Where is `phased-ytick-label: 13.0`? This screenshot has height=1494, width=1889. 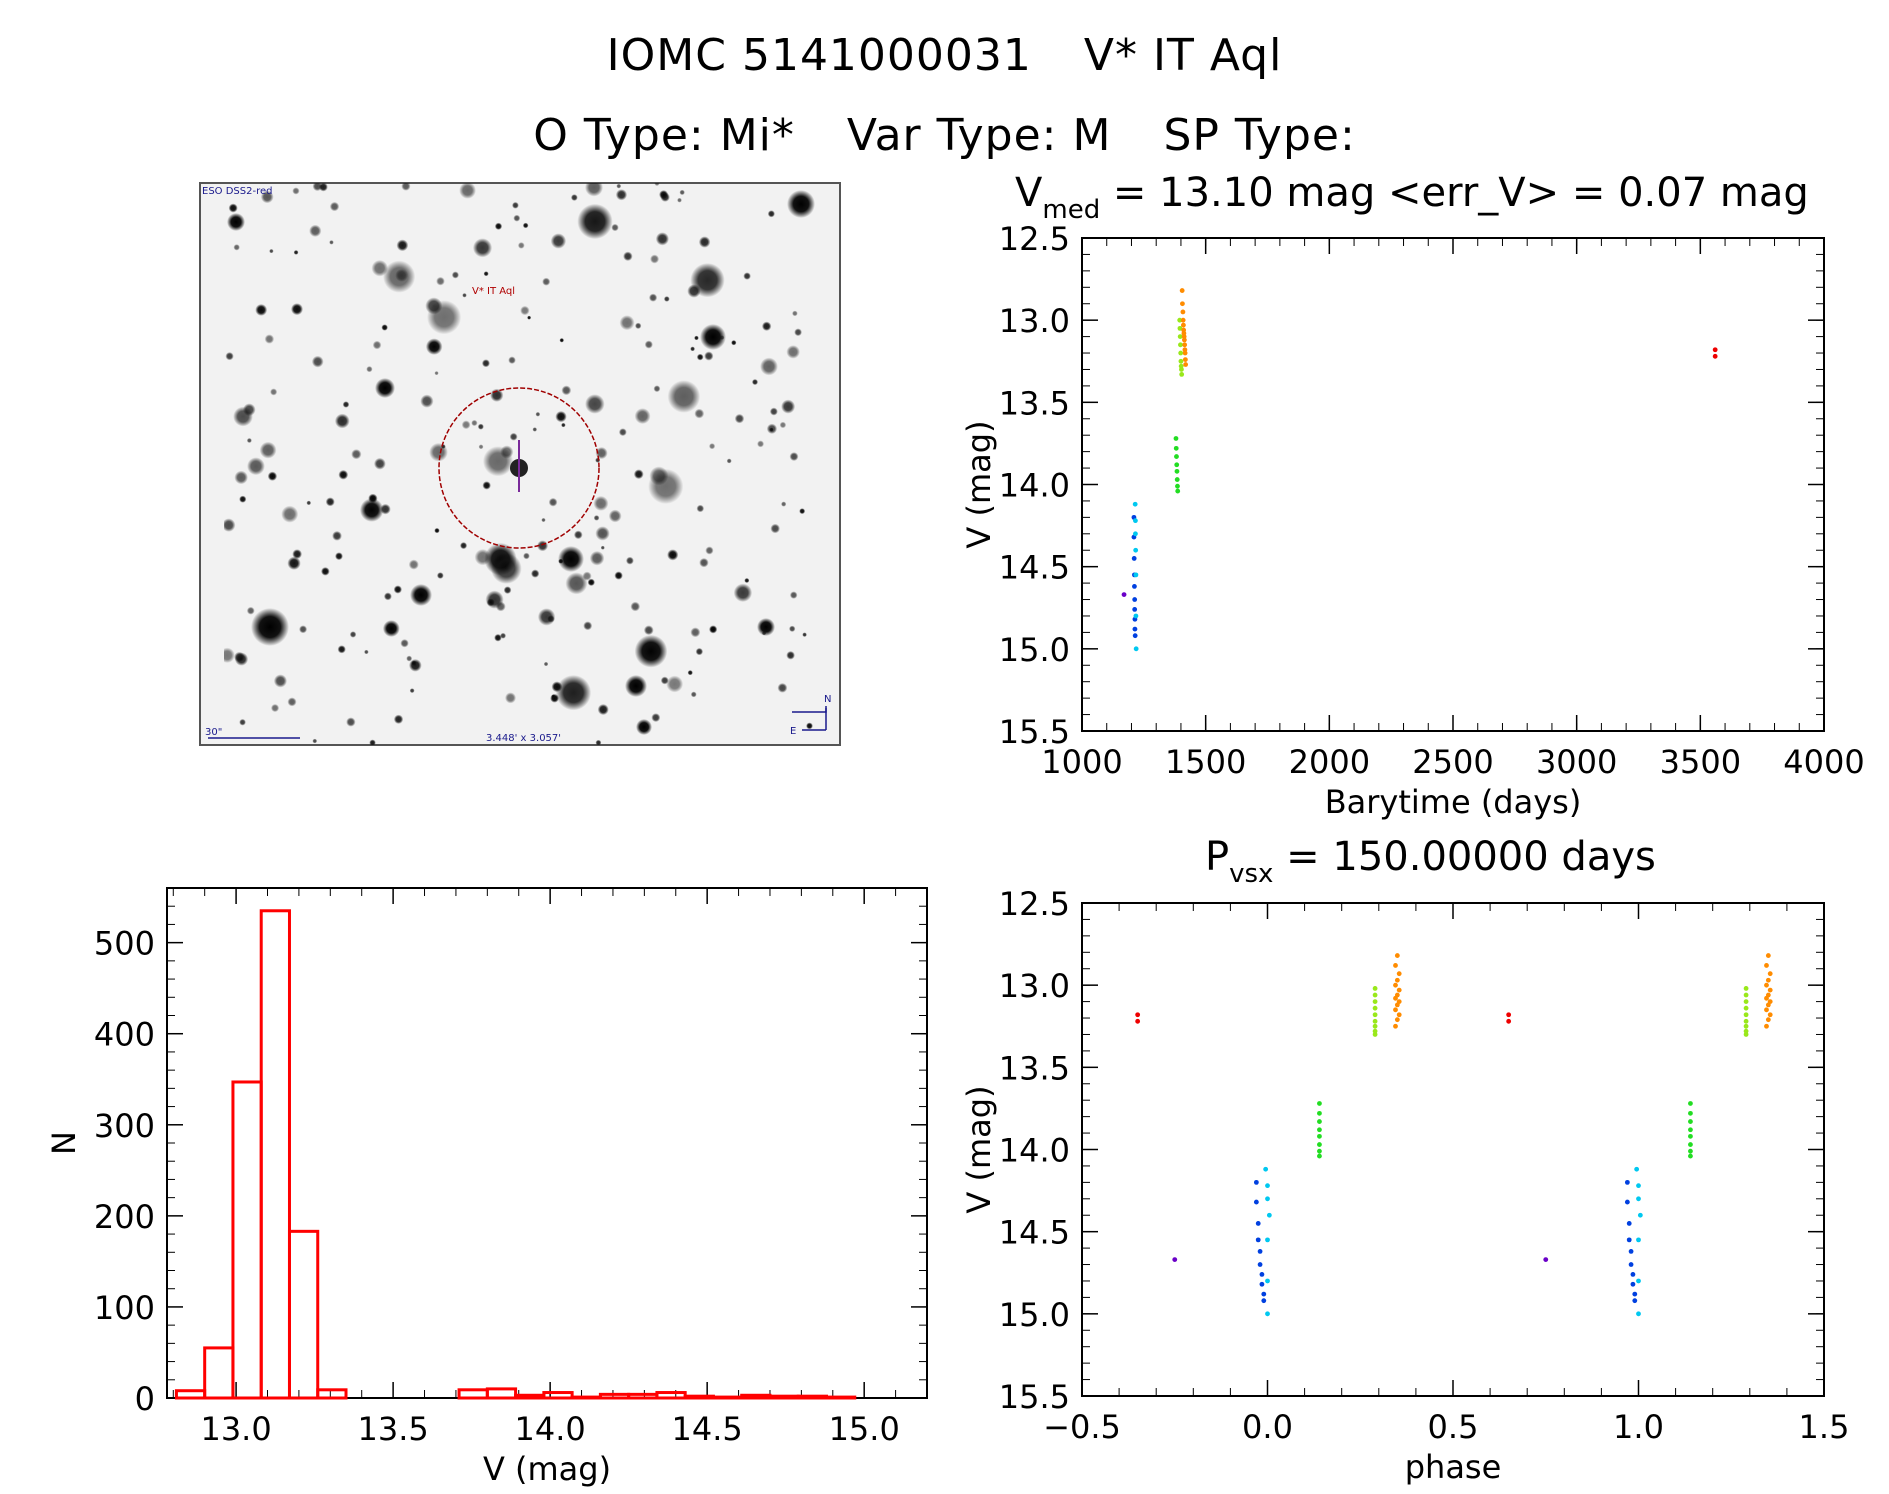
phased-ytick-label: 13.0 is located at coordinates (1034, 986).